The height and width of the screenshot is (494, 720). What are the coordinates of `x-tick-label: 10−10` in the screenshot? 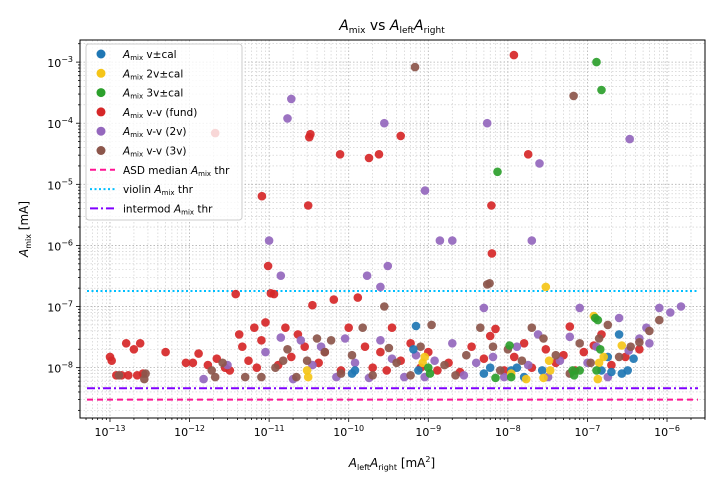 It's located at (348, 431).